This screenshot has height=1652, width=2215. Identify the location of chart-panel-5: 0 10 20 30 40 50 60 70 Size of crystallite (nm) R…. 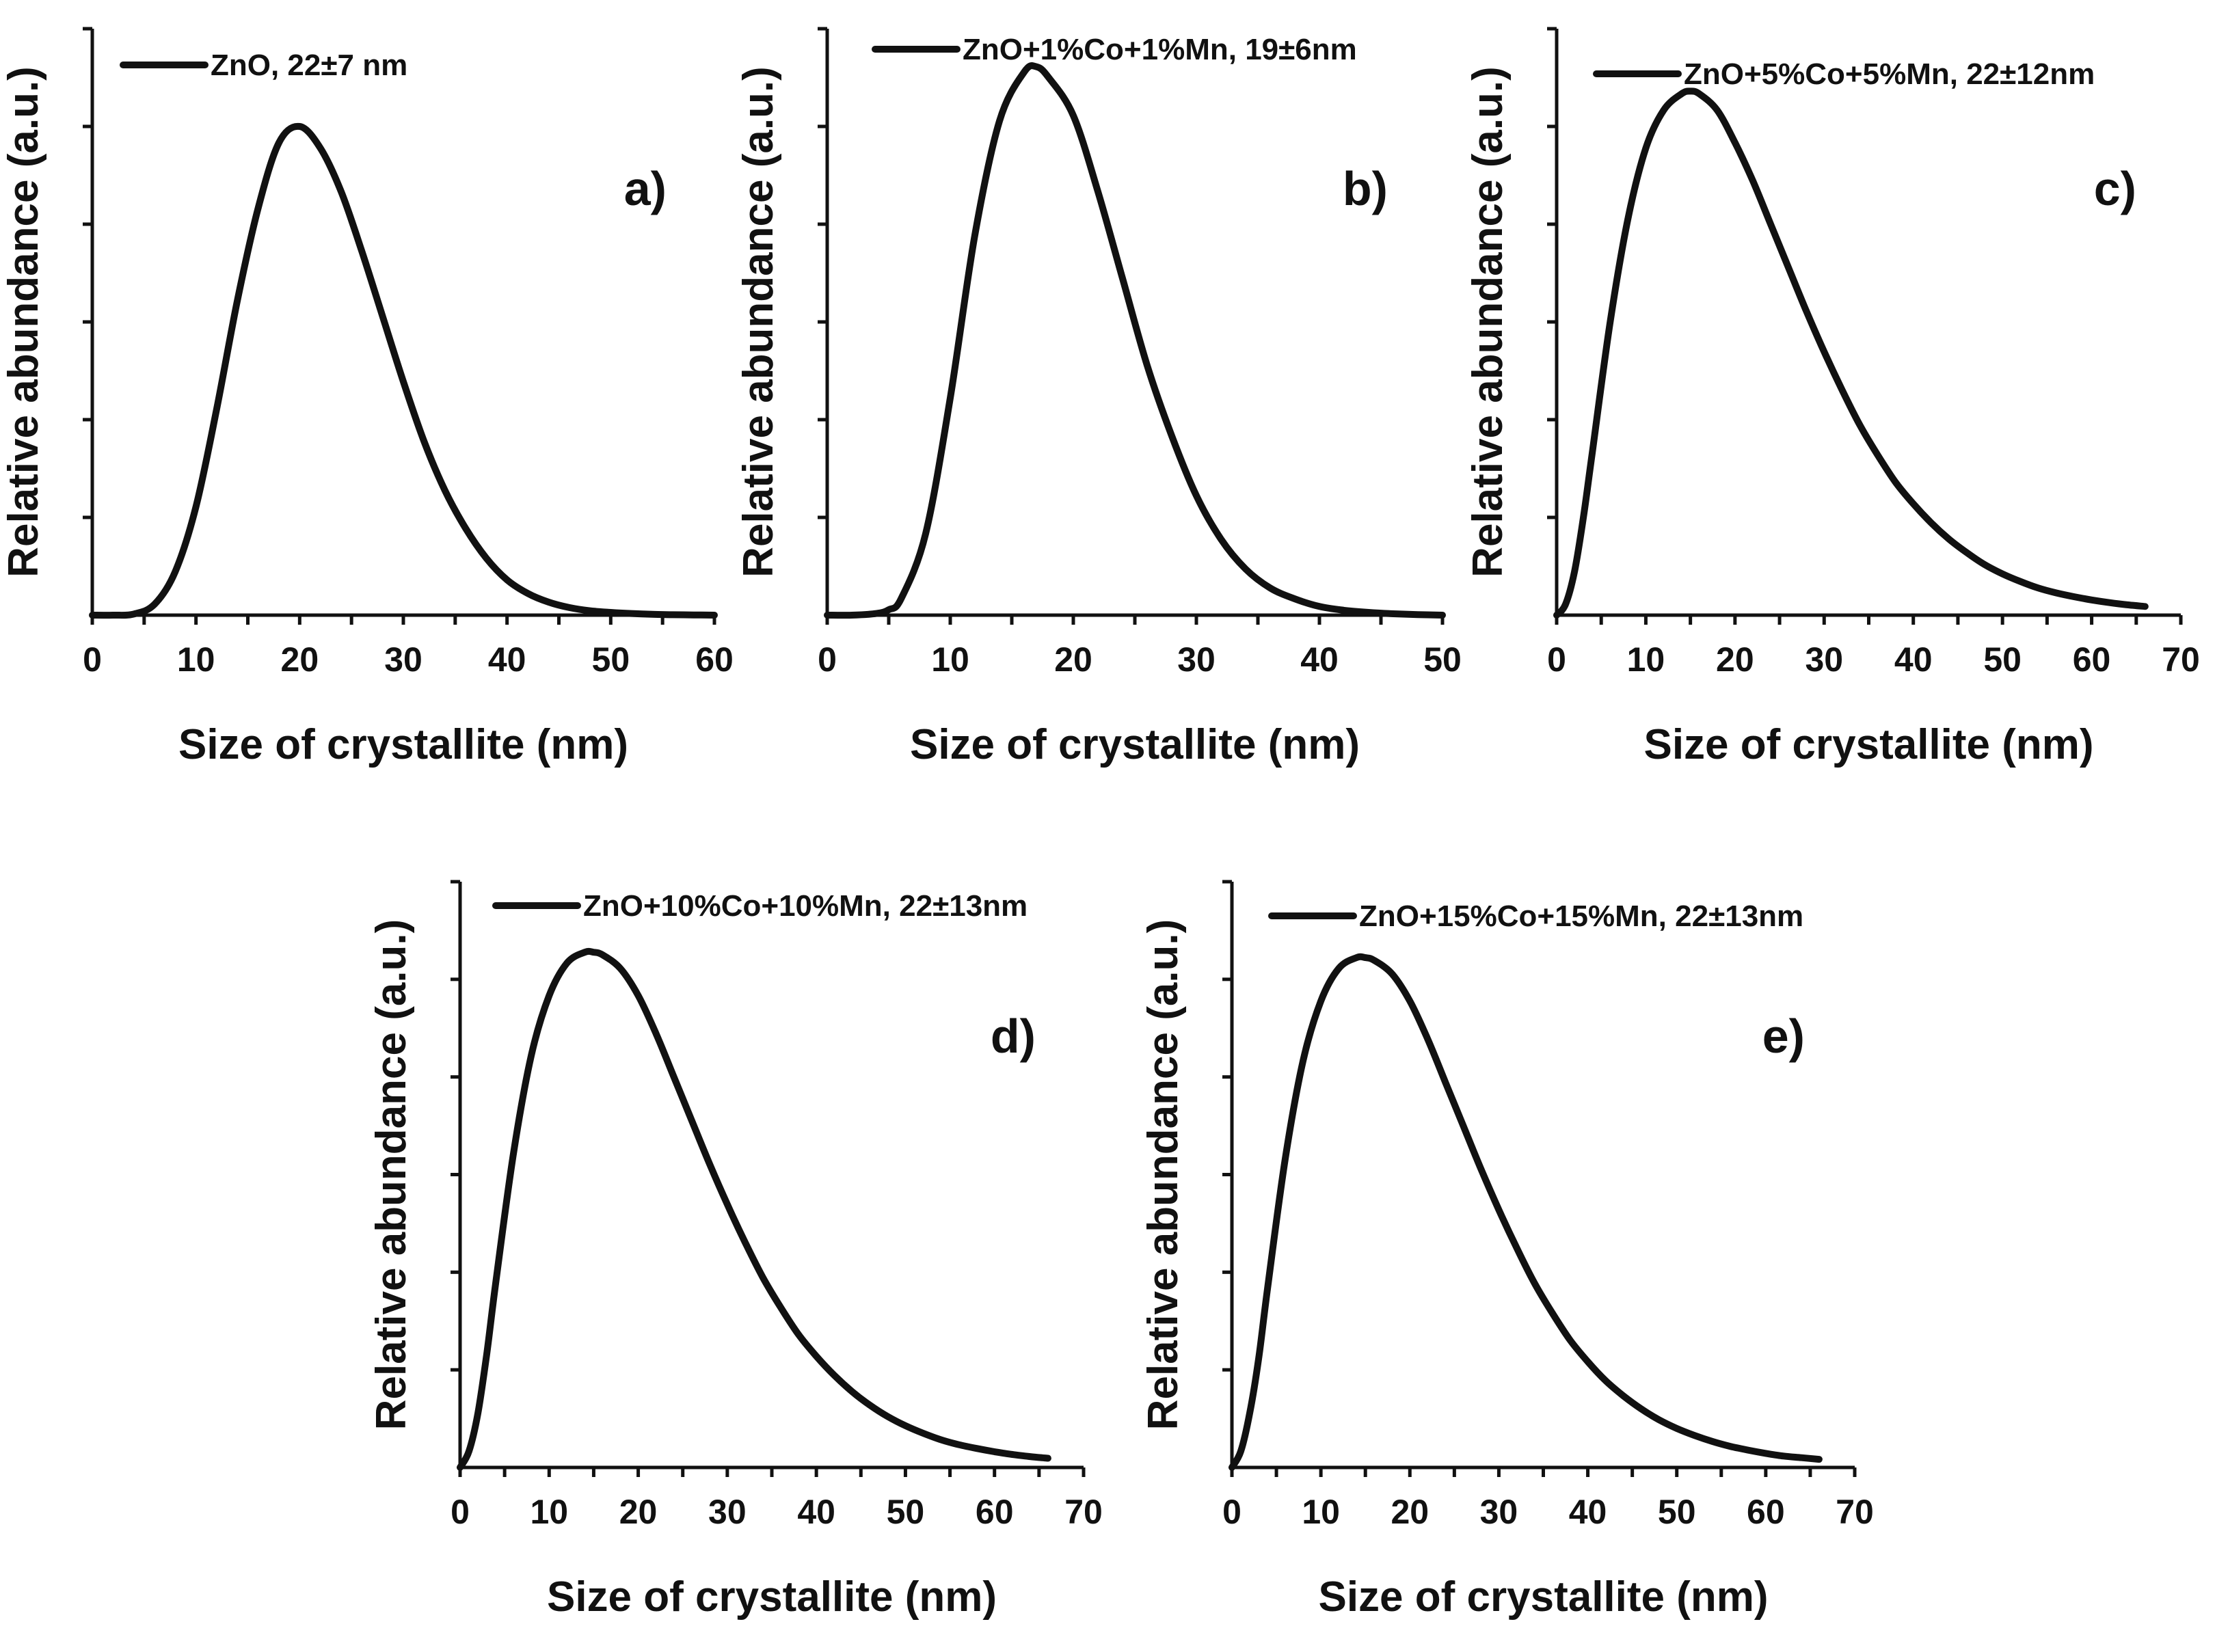
(1507, 1250).